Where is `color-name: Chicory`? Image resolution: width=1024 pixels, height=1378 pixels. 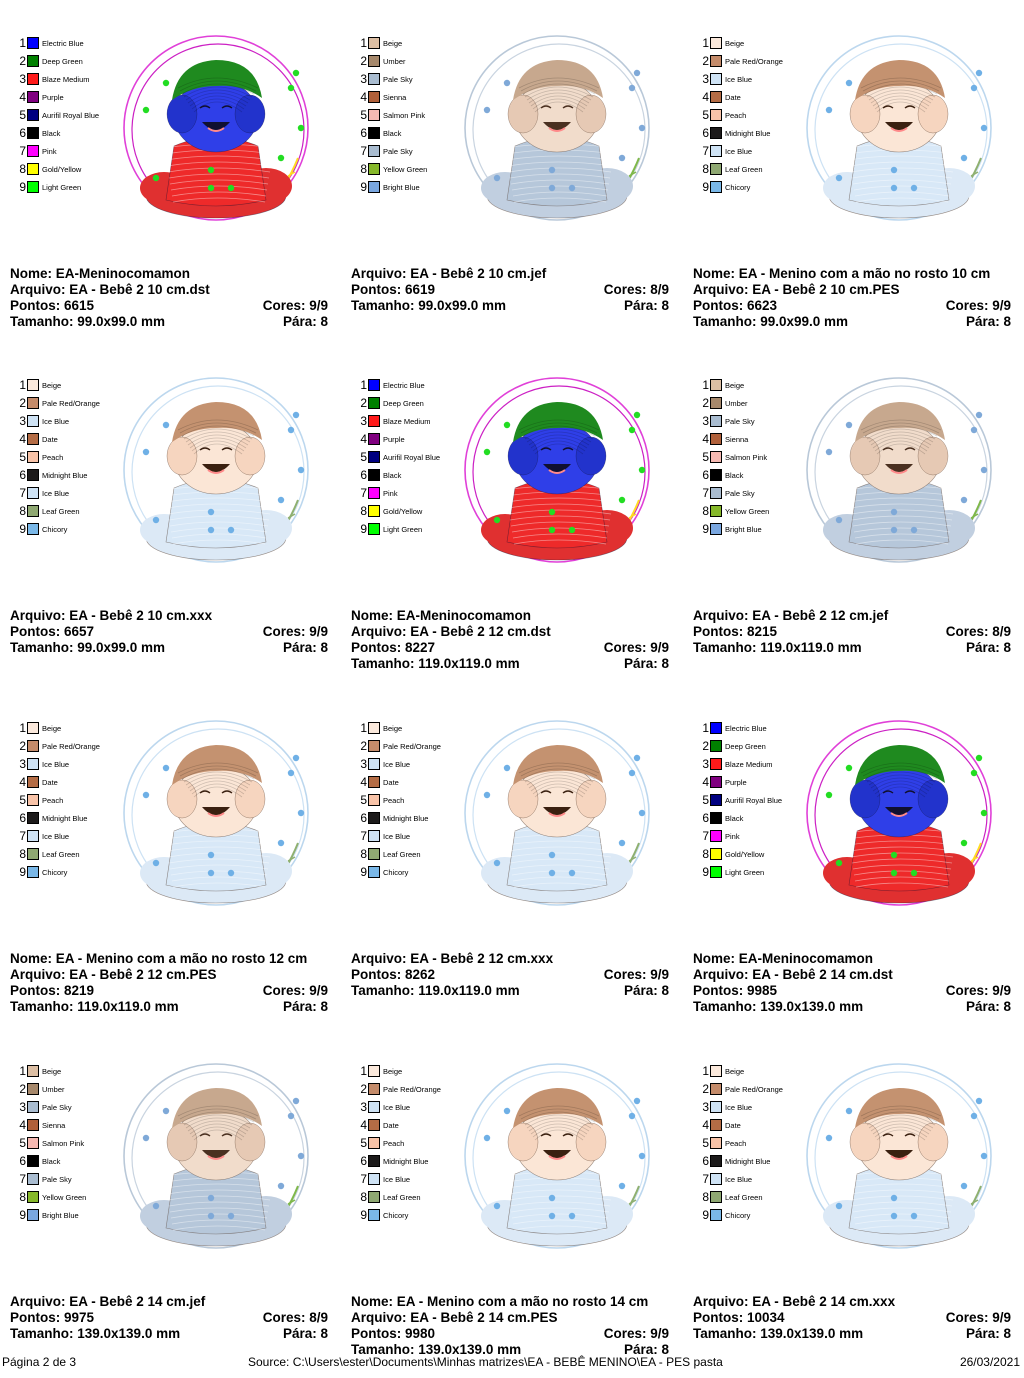
color-name: Chicory is located at coordinates (55, 529).